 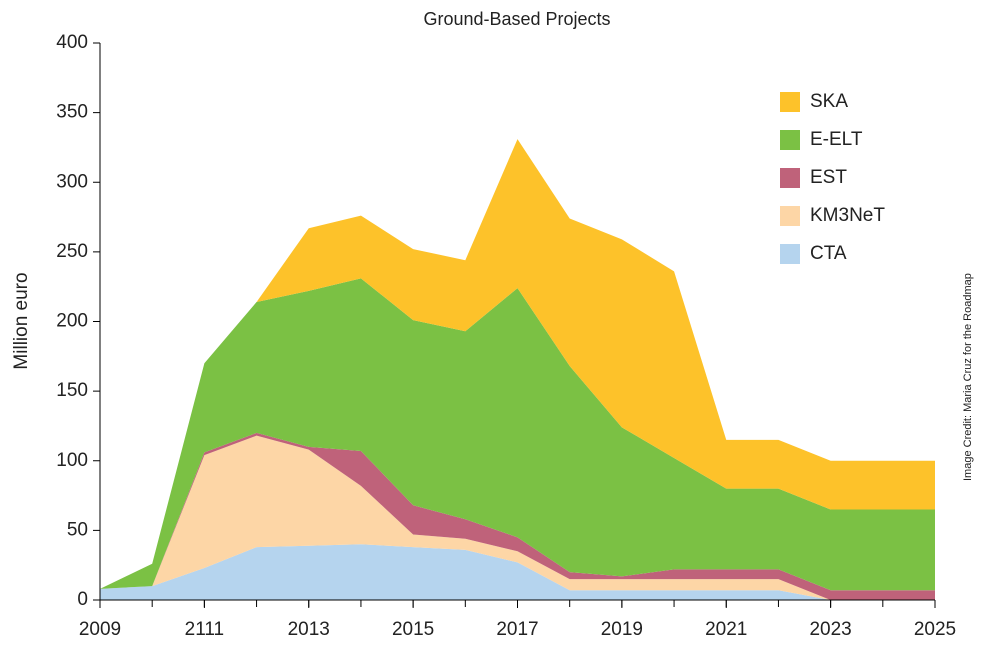 What do you see at coordinates (836, 139) in the screenshot?
I see `legend-label: E-ELT` at bounding box center [836, 139].